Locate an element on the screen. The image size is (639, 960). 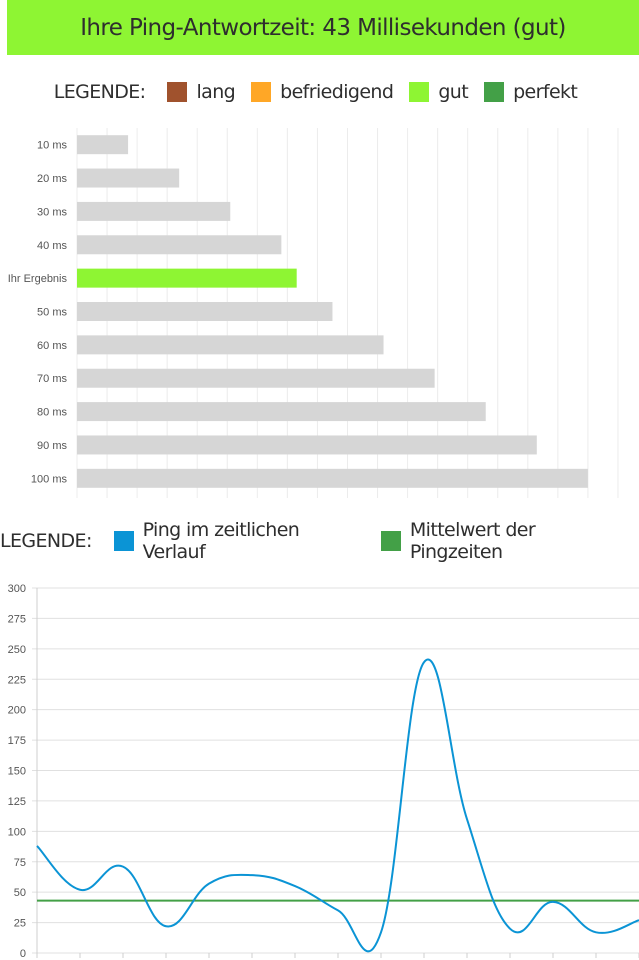
bar-40-ms is located at coordinates (179, 245).